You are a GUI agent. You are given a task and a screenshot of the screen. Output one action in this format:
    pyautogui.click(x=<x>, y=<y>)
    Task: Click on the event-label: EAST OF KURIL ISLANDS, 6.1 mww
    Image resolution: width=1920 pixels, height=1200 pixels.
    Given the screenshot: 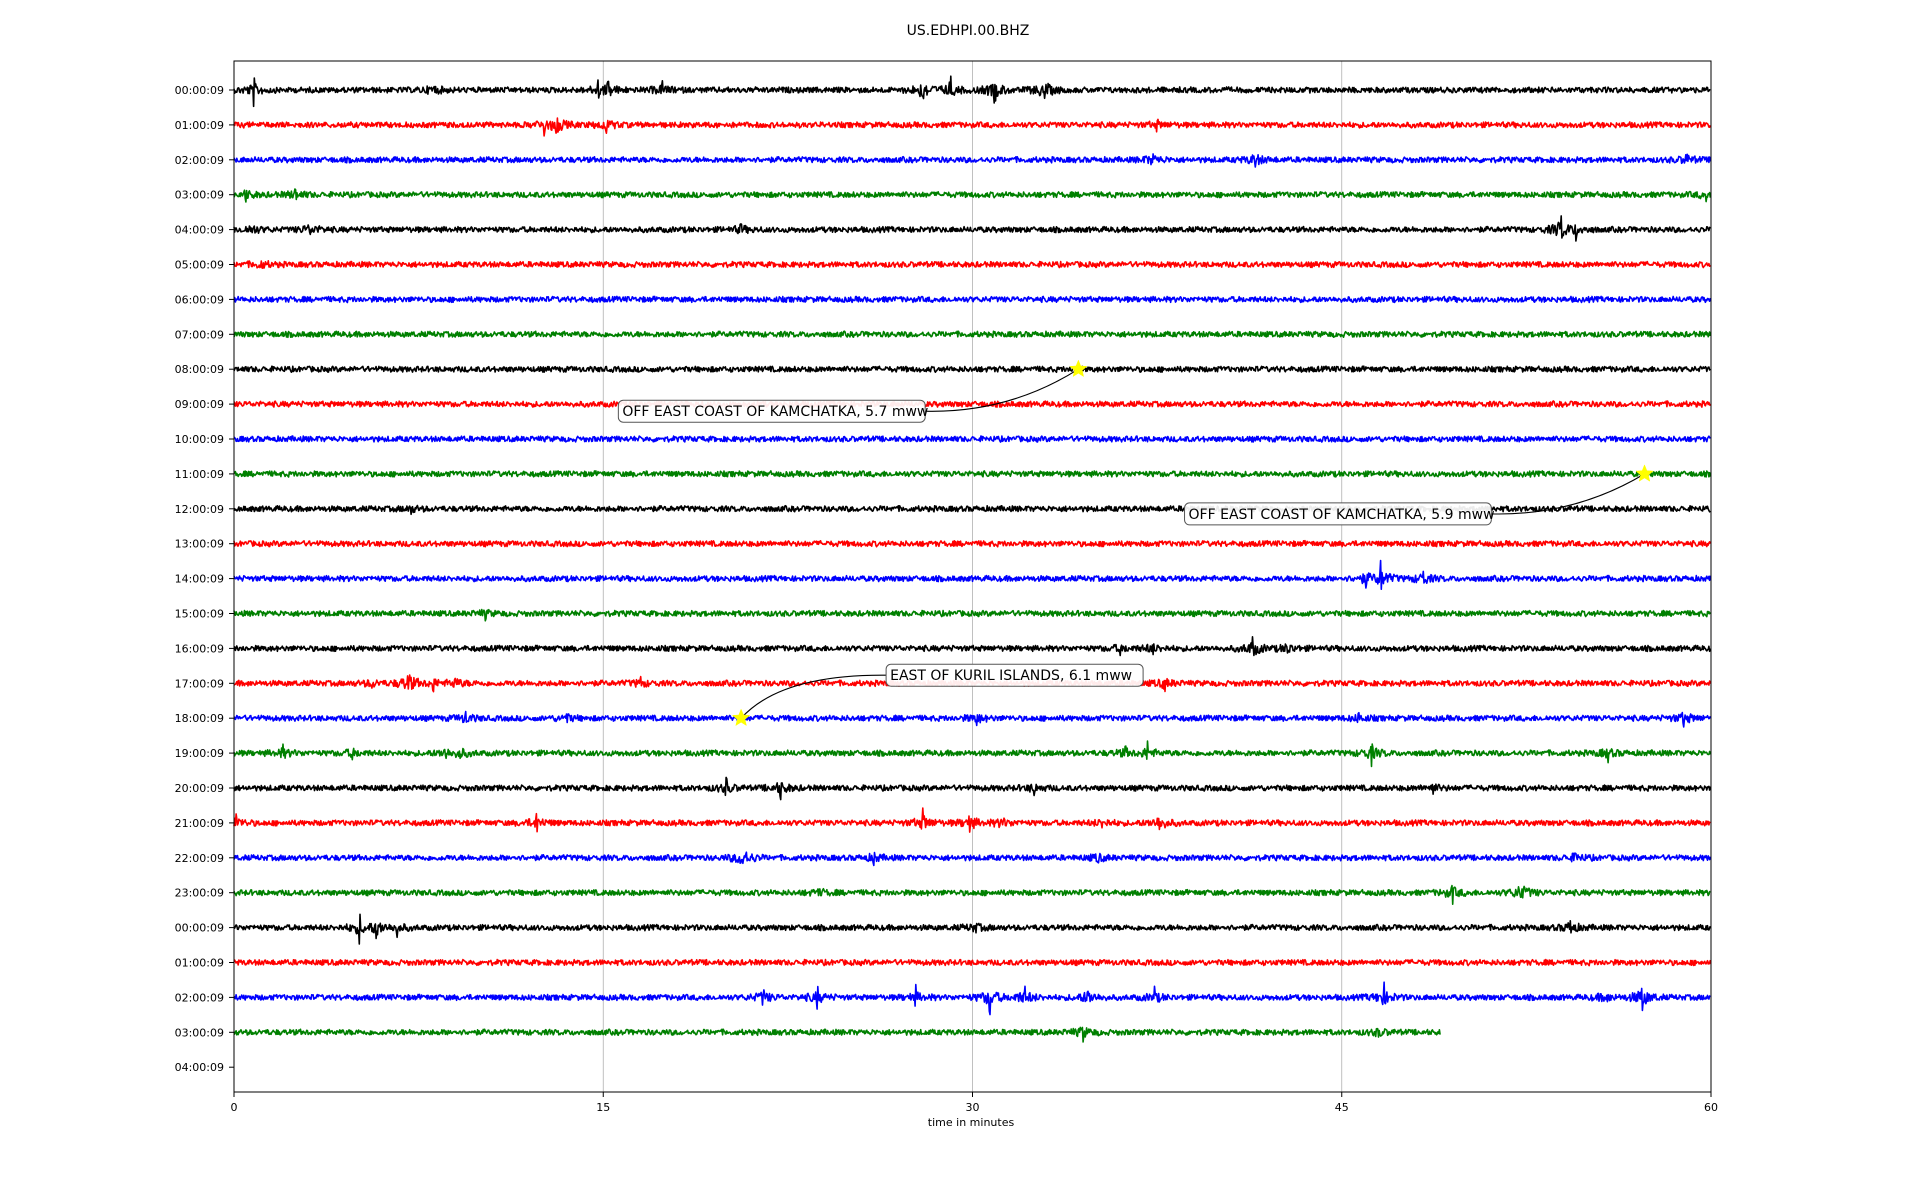 What is the action you would take?
    pyautogui.click(x=1011, y=676)
    